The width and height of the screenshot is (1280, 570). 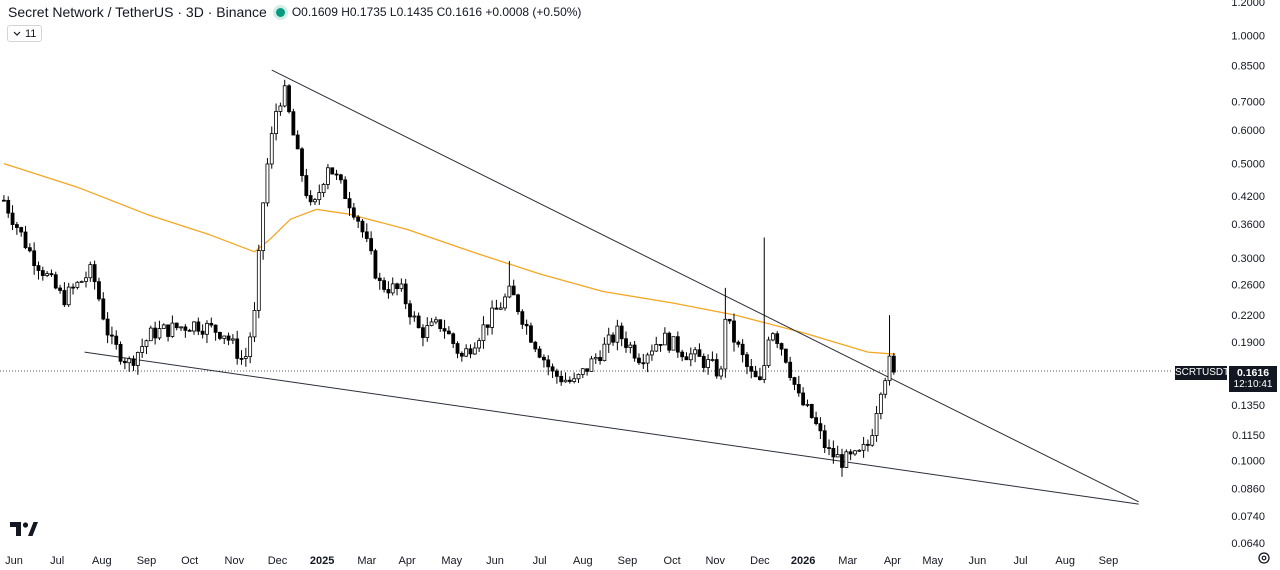 What do you see at coordinates (1248, 316) in the screenshot?
I see `y-tick-label: 0.2200` at bounding box center [1248, 316].